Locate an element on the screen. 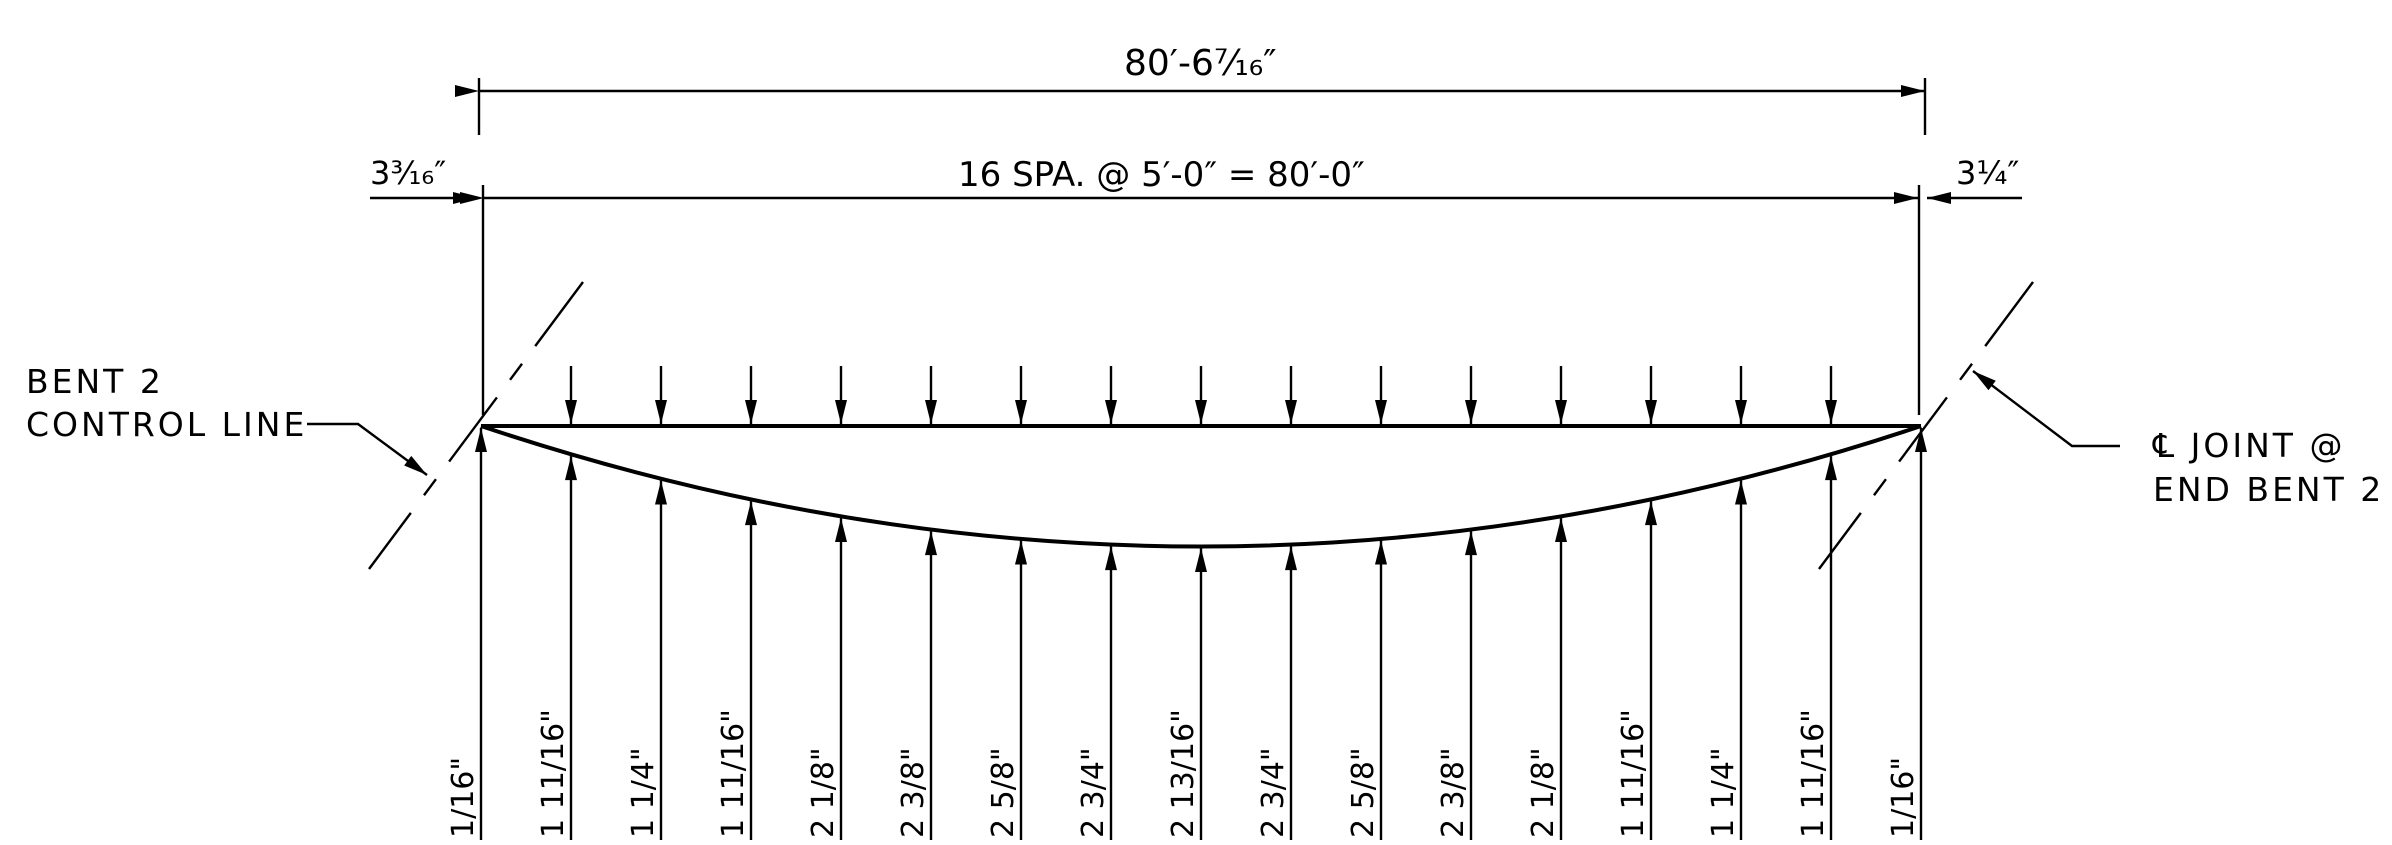  station-7: 2 5/8" is located at coordinates (1006, 603).